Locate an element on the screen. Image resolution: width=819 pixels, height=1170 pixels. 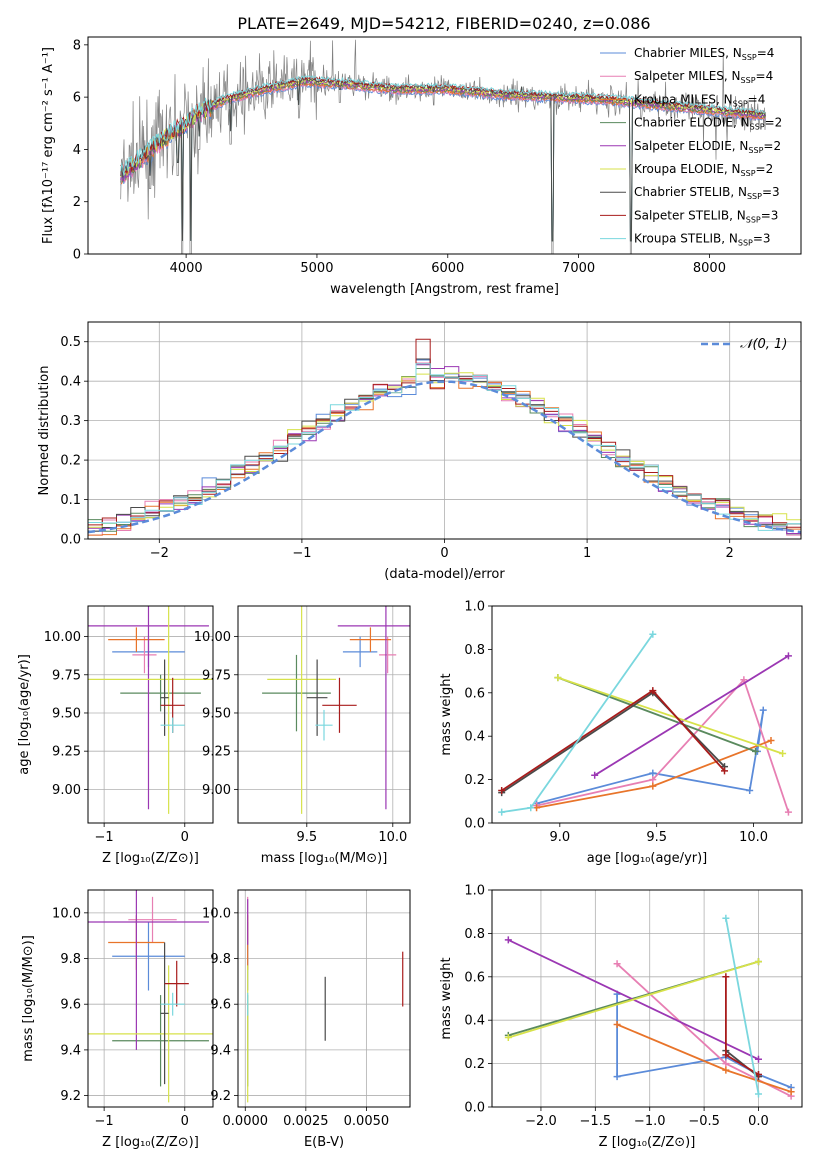
y-tick-label: 0.1 is located at coordinates (70, 500).